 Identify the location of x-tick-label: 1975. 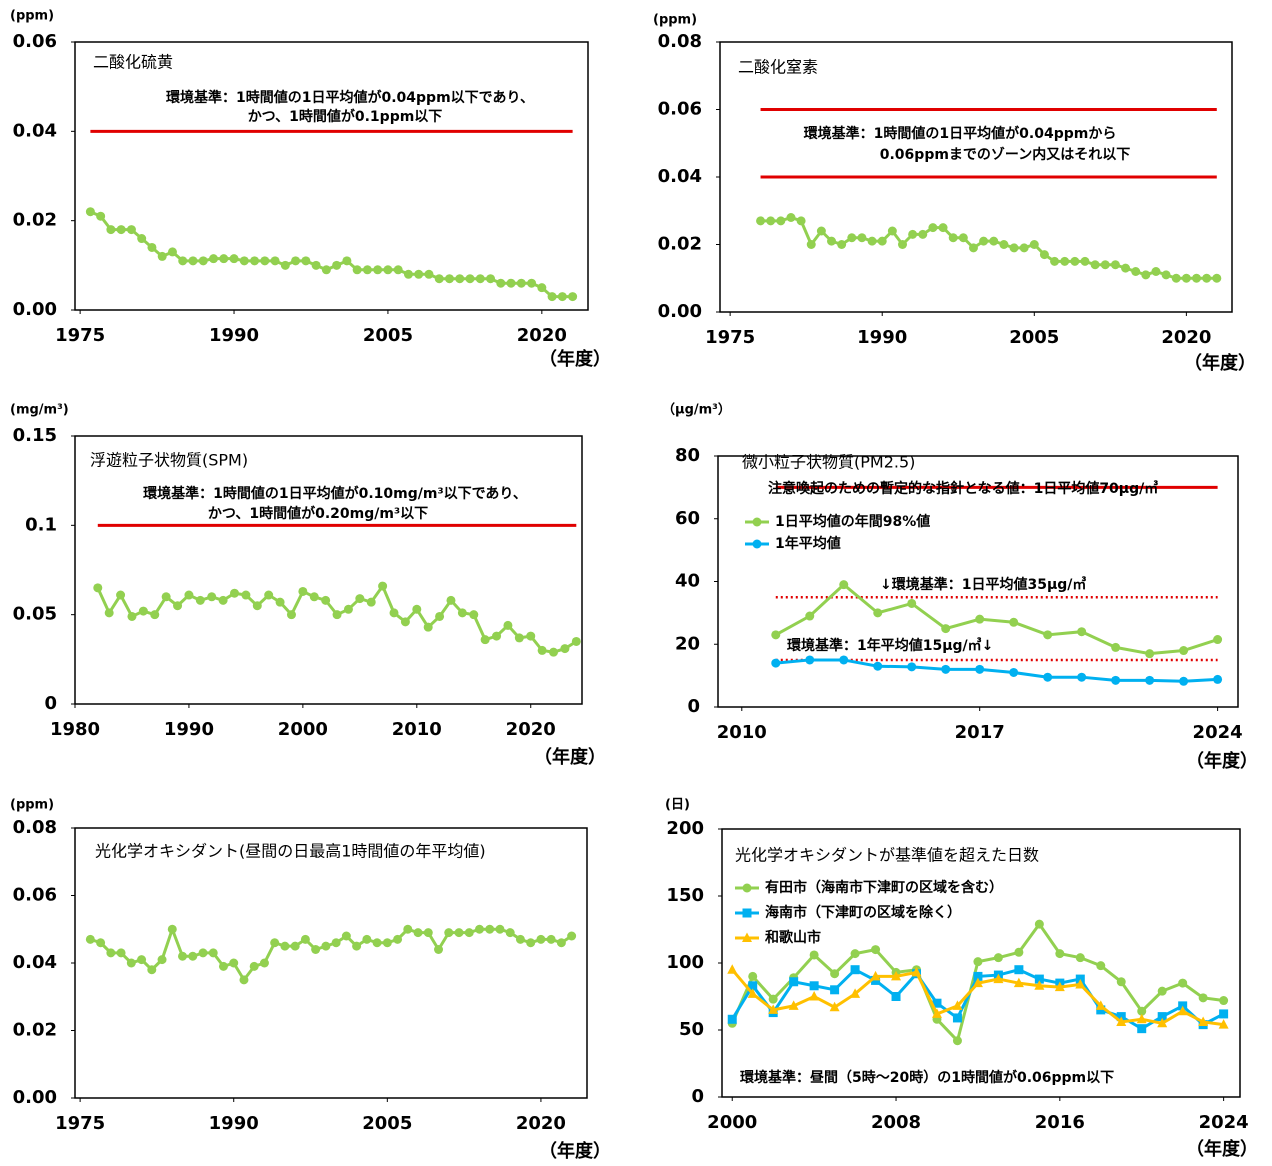
(730, 337).